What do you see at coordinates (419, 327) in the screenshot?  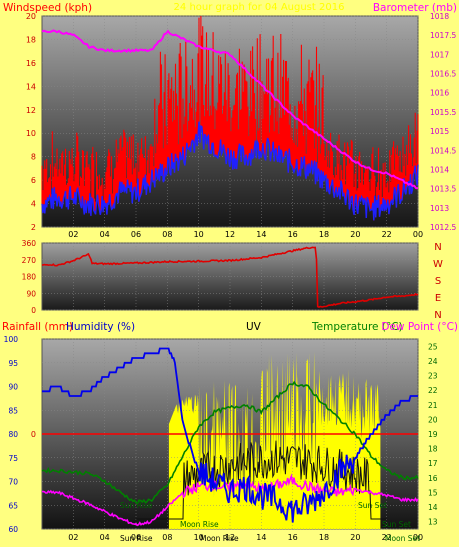 I see `dewpoint-axis-label: Dew Point (°C)` at bounding box center [419, 327].